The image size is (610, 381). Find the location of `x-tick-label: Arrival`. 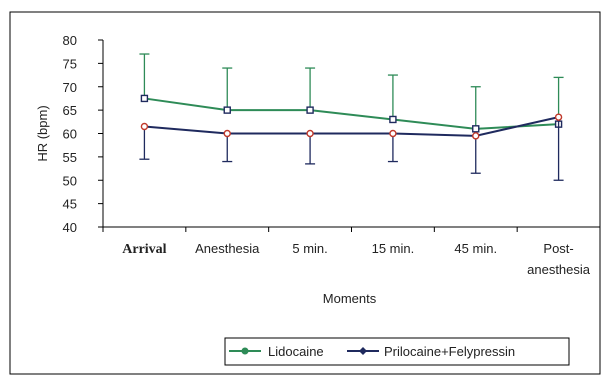

x-tick-label: Arrival is located at coordinates (144, 249).